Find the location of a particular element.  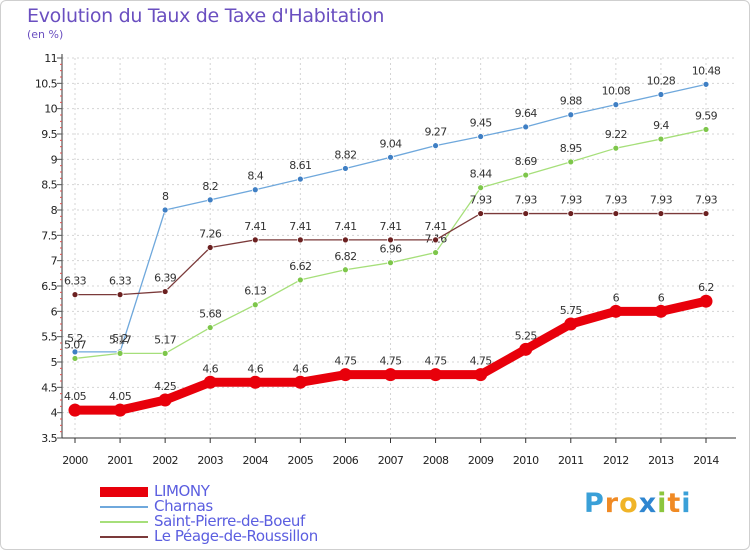

data-label: 7.26 is located at coordinates (210, 233).